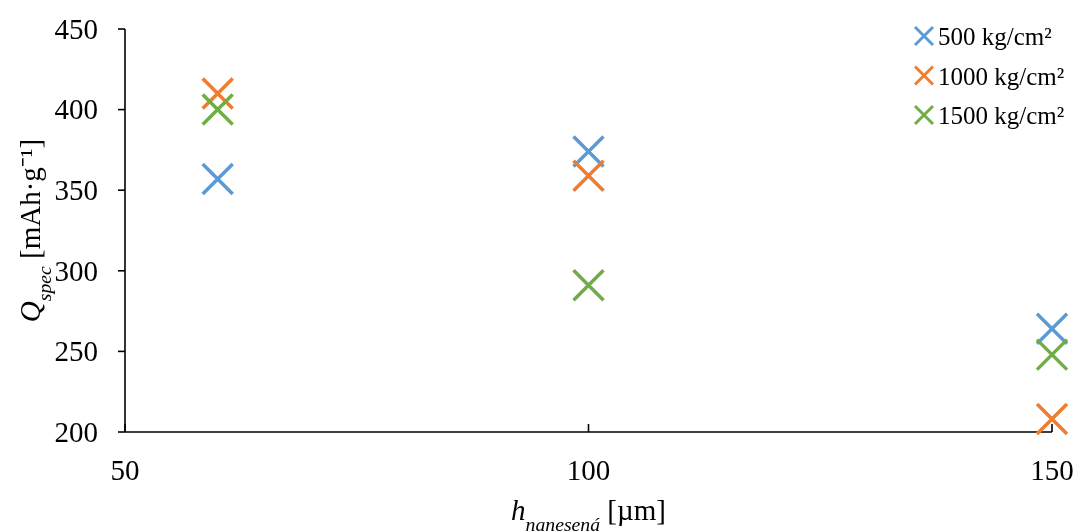 The image size is (1090, 531). Describe the element at coordinates (76, 190) in the screenshot. I see `y-tick-label: 350` at that location.